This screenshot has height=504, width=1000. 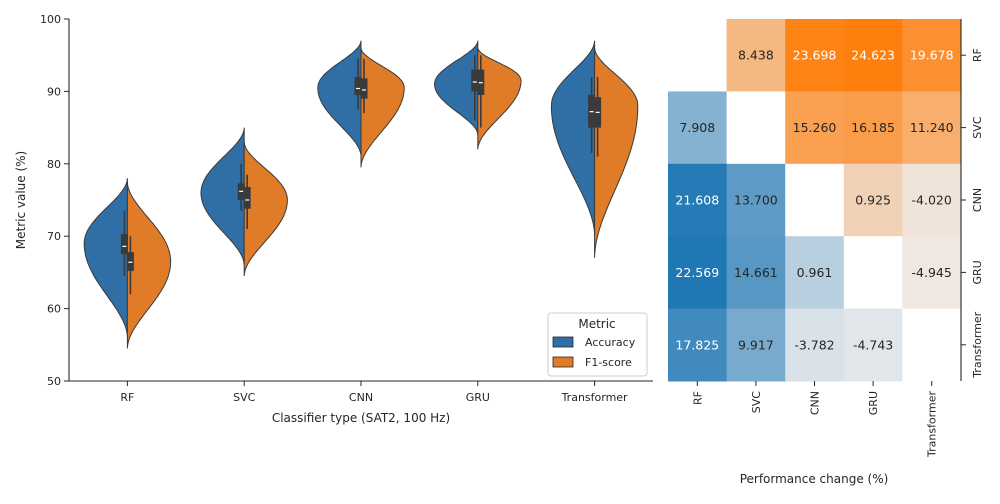 I want to click on x-tick-label-rf: RF, so click(x=127, y=397).